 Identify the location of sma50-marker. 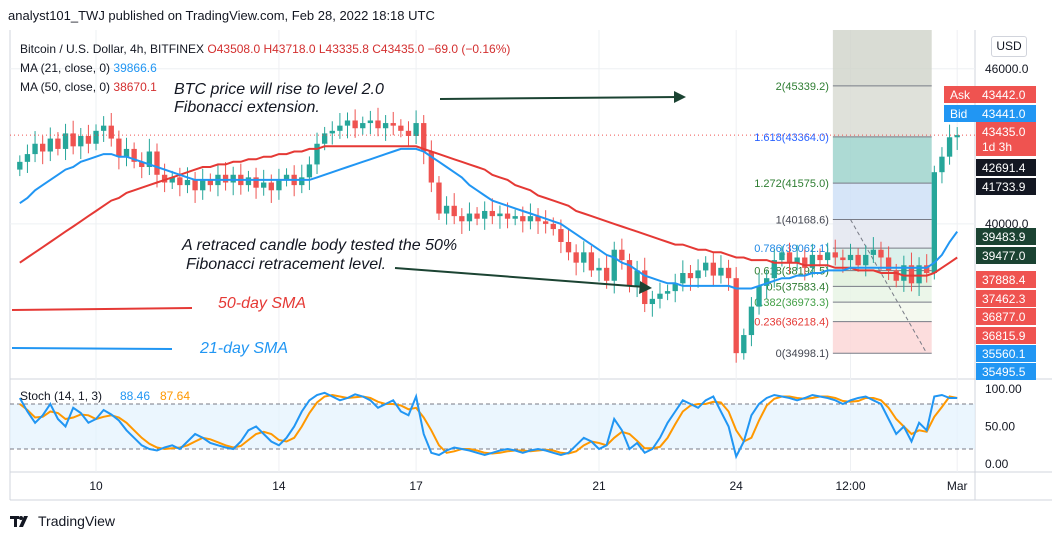
(102, 309).